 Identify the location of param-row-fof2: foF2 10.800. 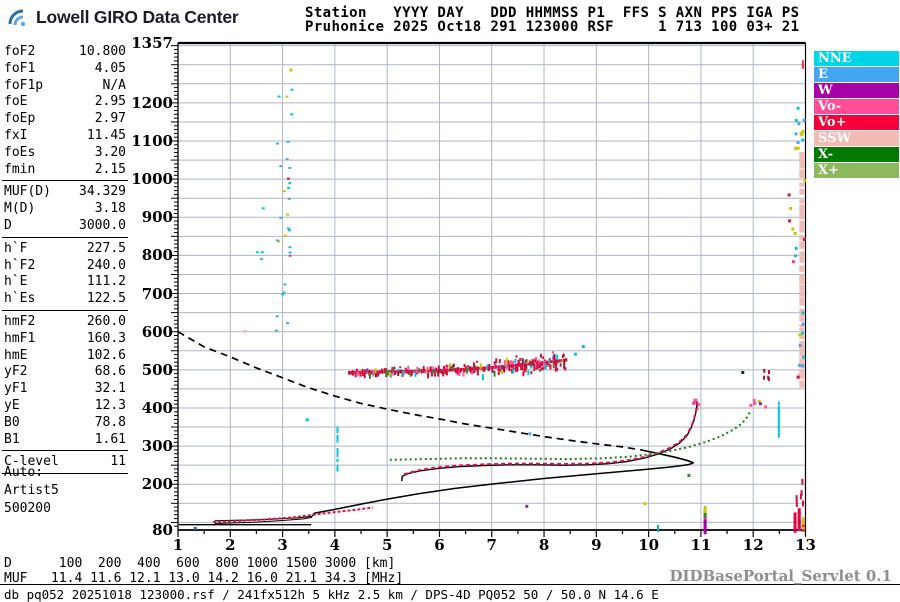
(65, 51).